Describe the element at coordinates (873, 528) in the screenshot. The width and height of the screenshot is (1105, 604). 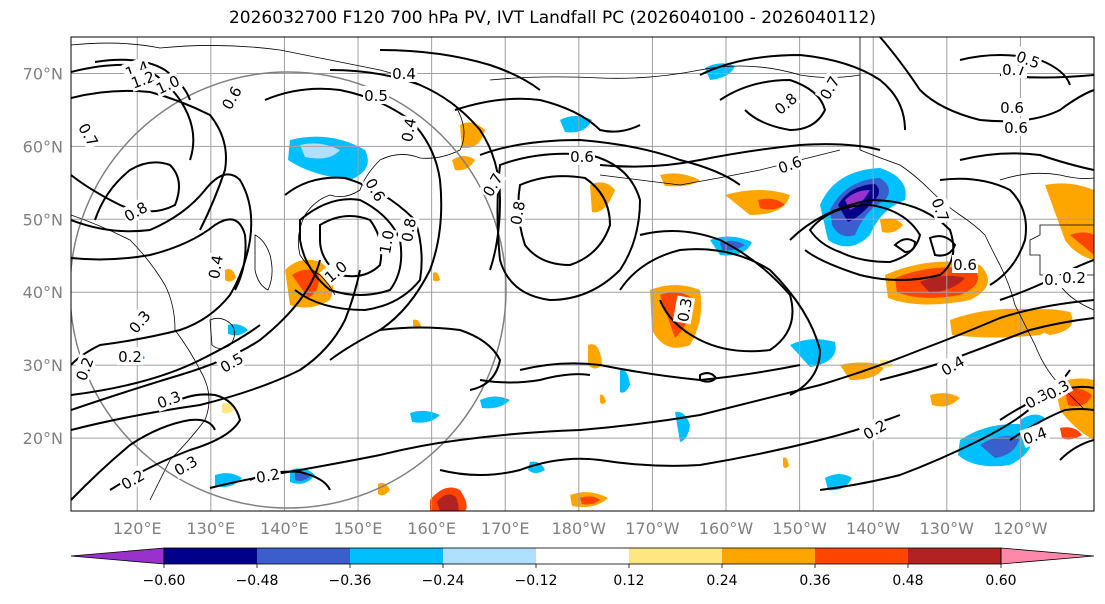
I see `longitude-label: 140°W` at that location.